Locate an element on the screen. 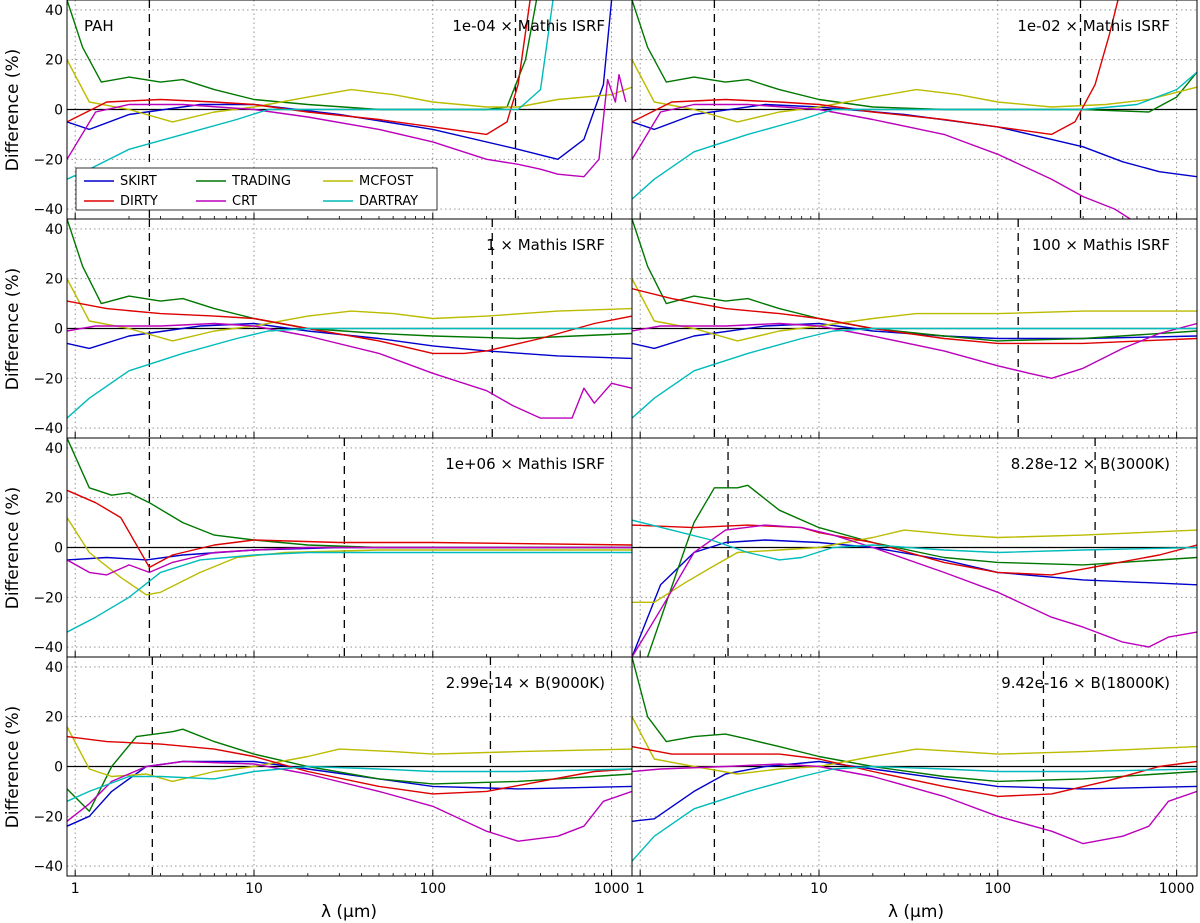 This screenshot has height=923, width=1200. legend: SKIRT TRADING MCFOST DIRTY CRT DARTRAY is located at coordinates (256, 189).